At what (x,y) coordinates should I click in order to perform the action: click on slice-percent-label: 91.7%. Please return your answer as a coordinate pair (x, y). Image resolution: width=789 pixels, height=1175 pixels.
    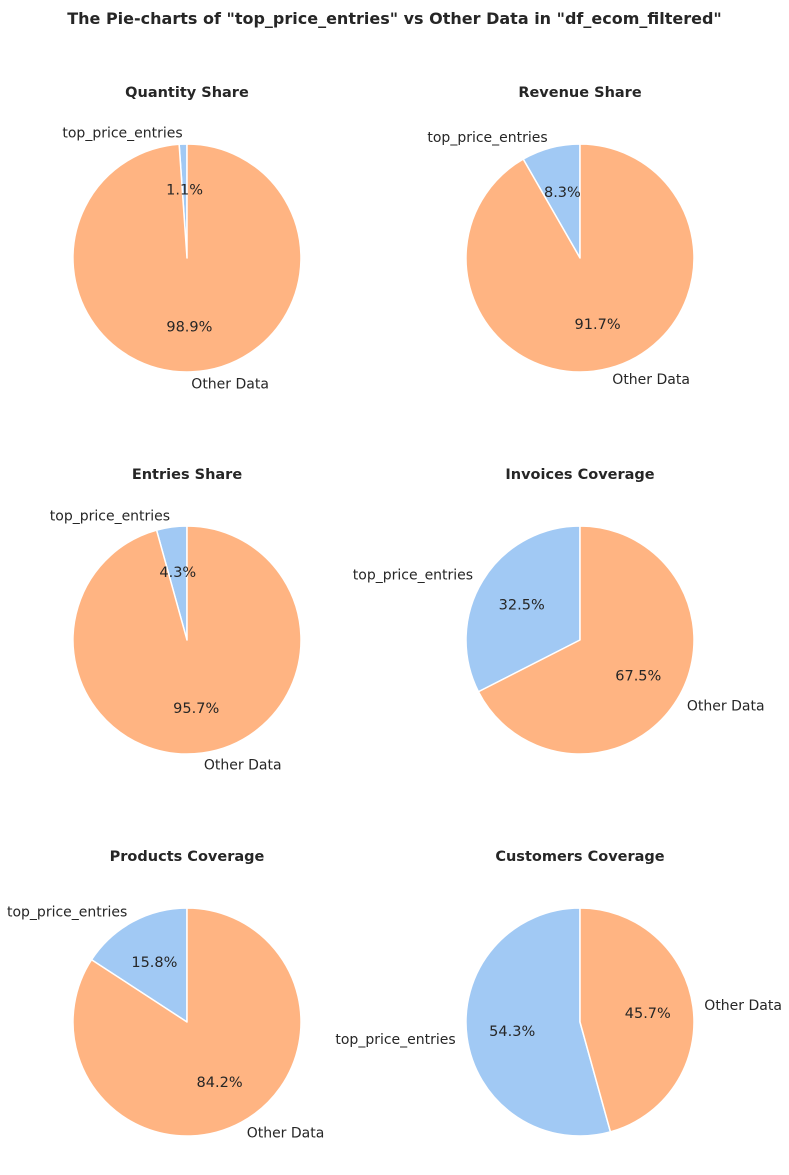
    Looking at the image, I should click on (598, 325).